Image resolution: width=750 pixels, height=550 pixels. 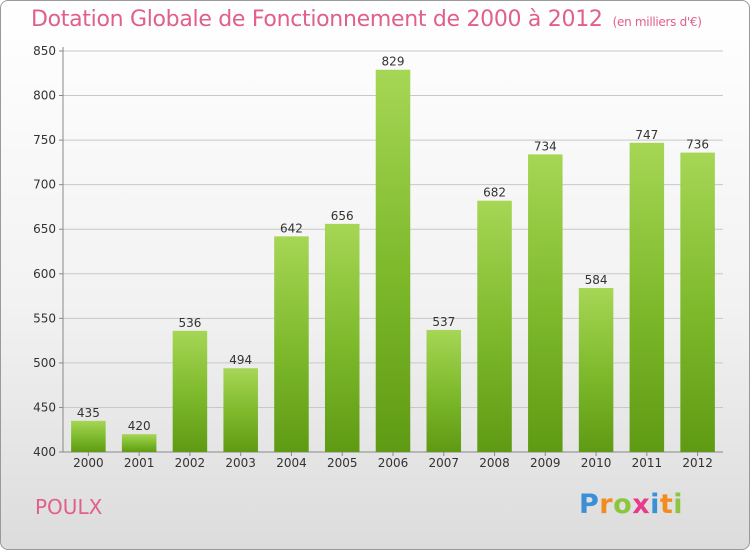 What do you see at coordinates (190, 463) in the screenshot?
I see `x-tick-label: 2002` at bounding box center [190, 463].